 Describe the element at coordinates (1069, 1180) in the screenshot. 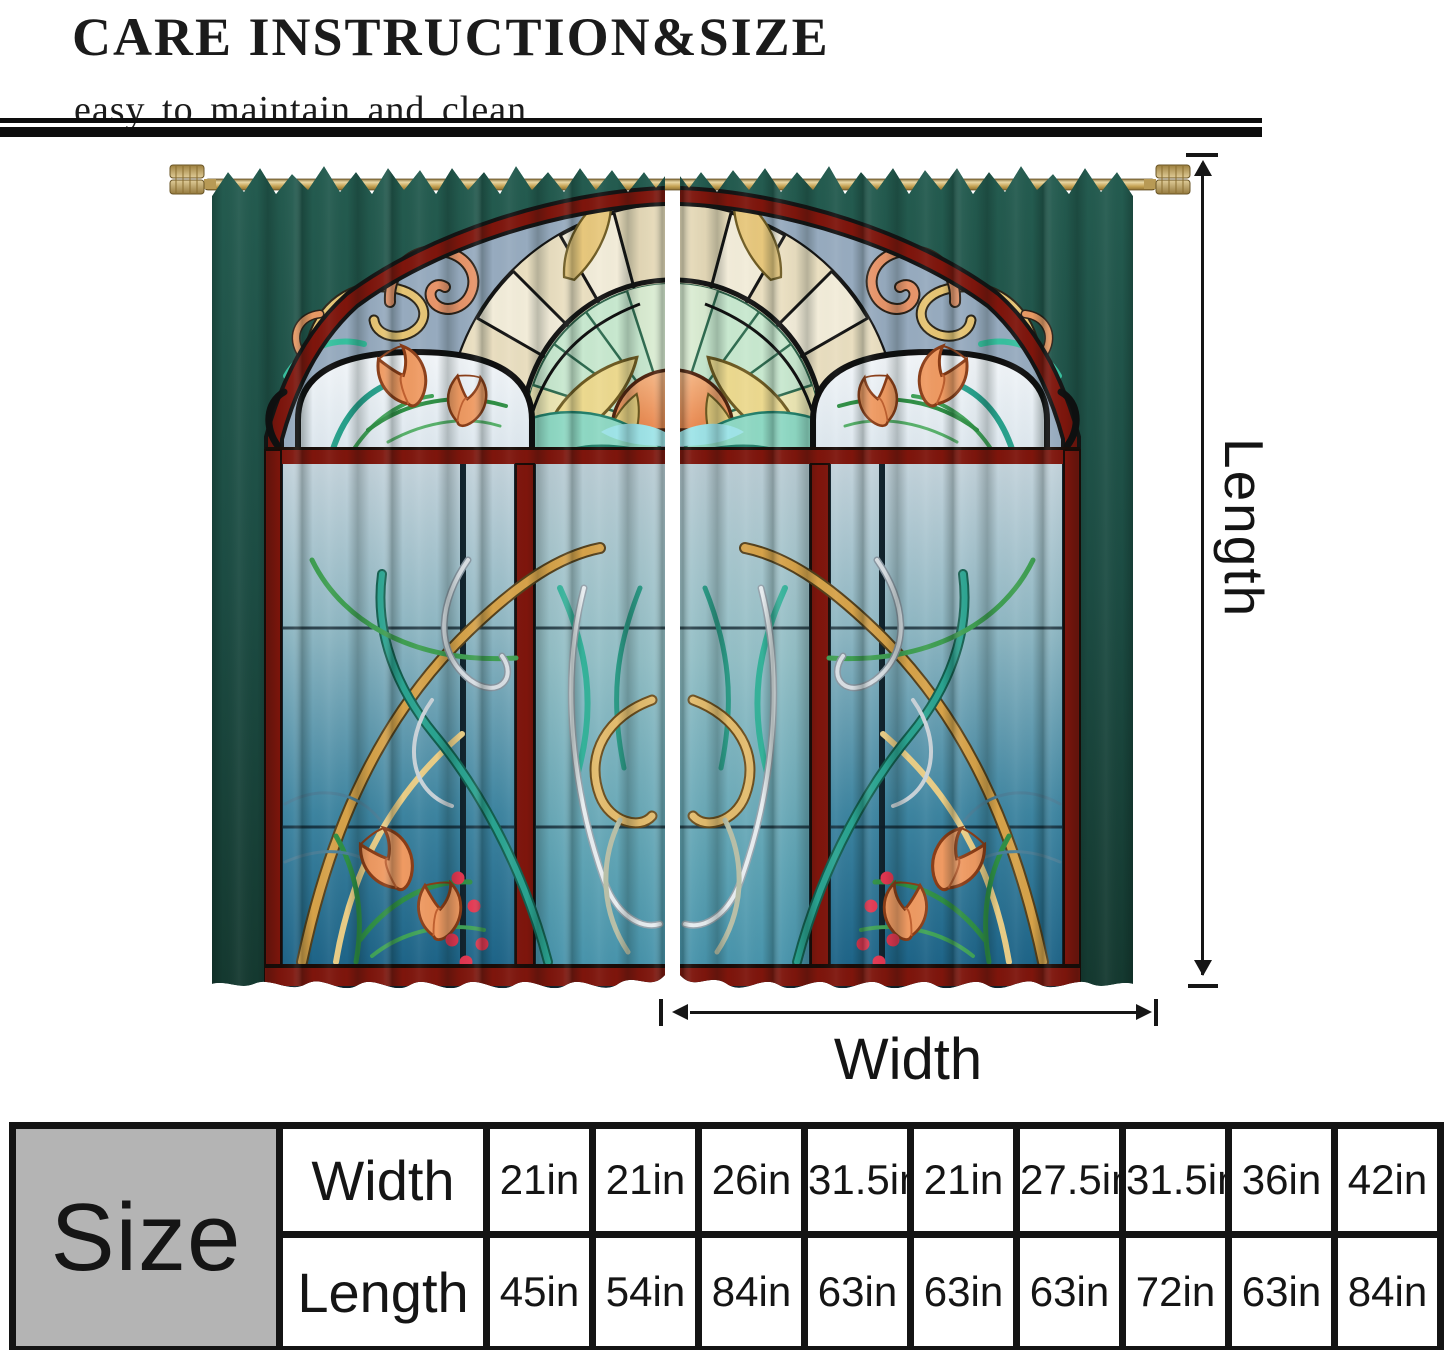

I see `width-value-cell: 27.5in` at that location.